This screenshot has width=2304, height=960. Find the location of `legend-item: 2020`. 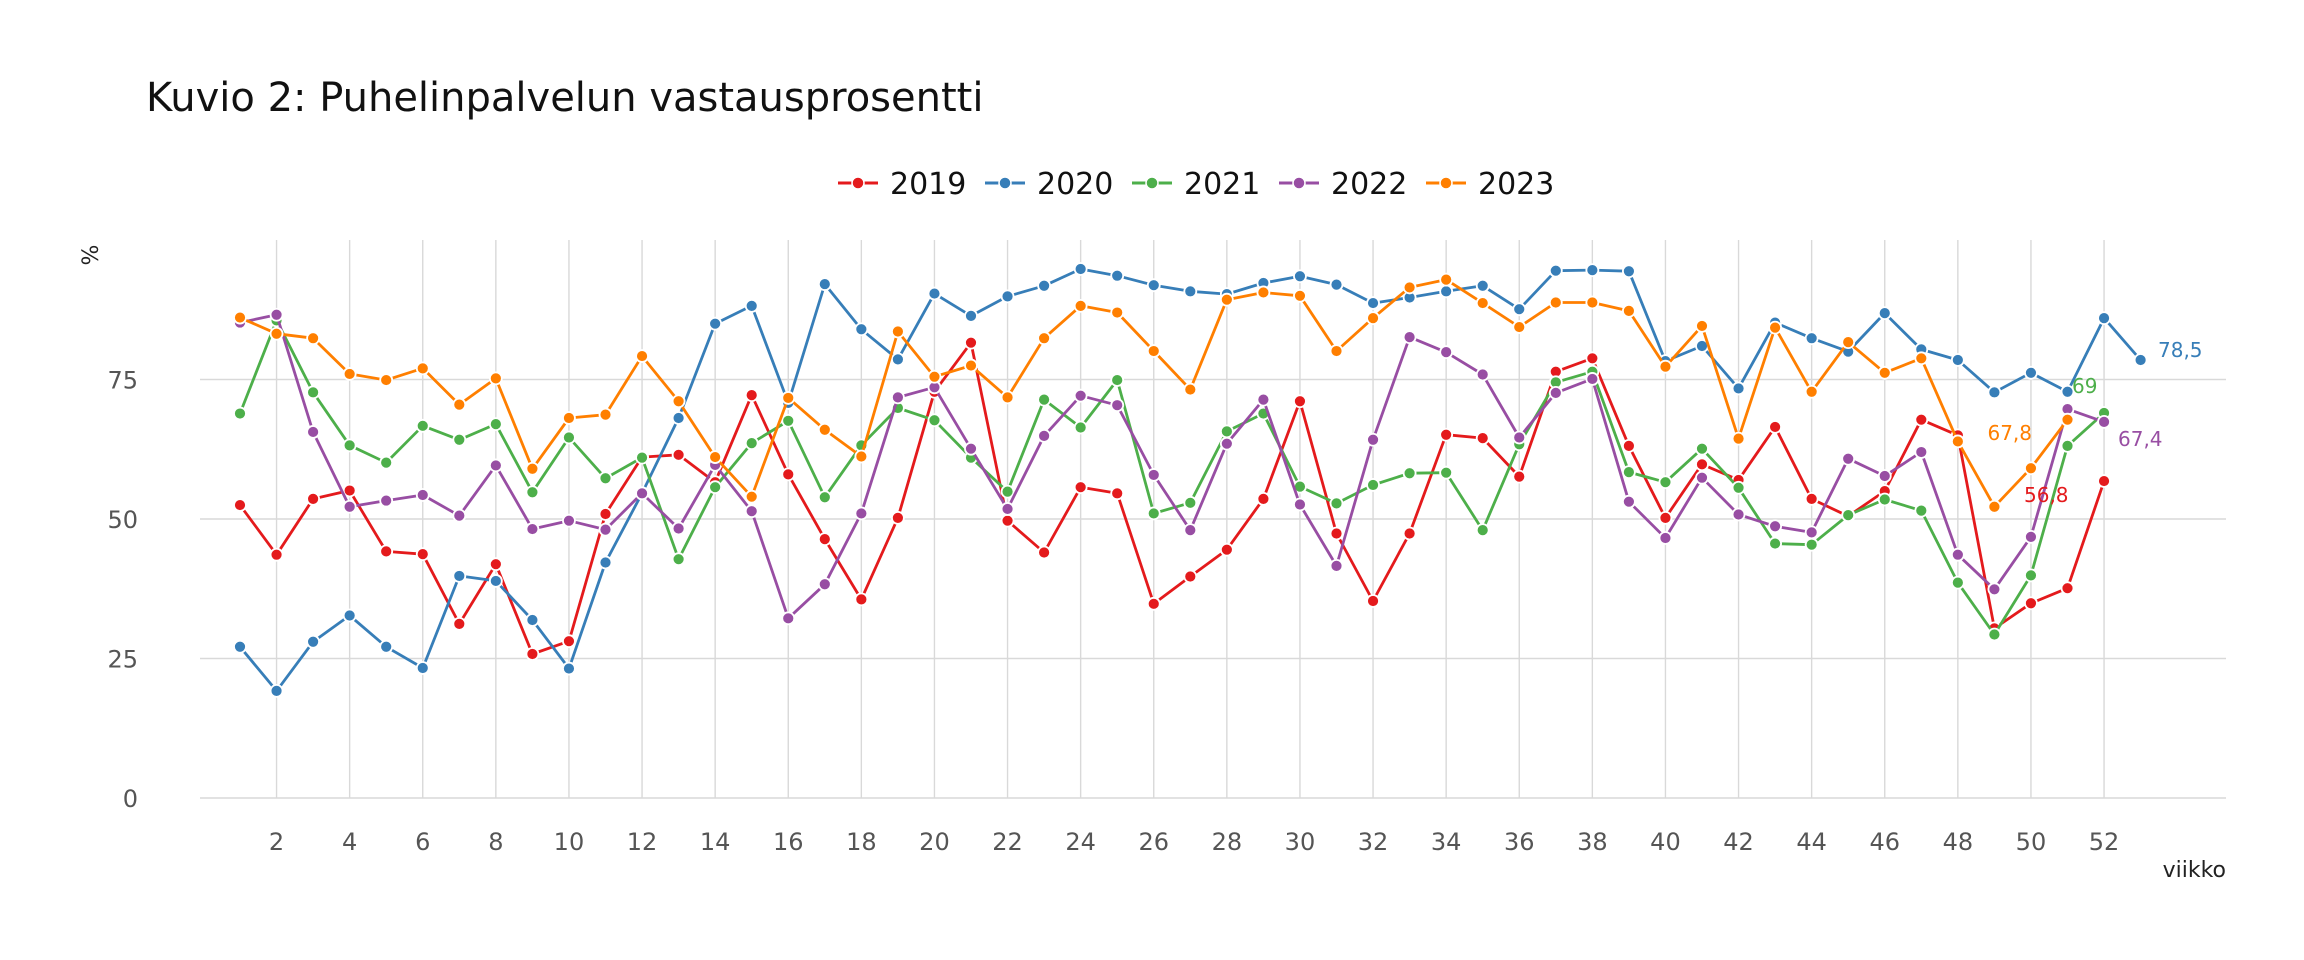

legend-item: 2020 is located at coordinates (1049, 184).